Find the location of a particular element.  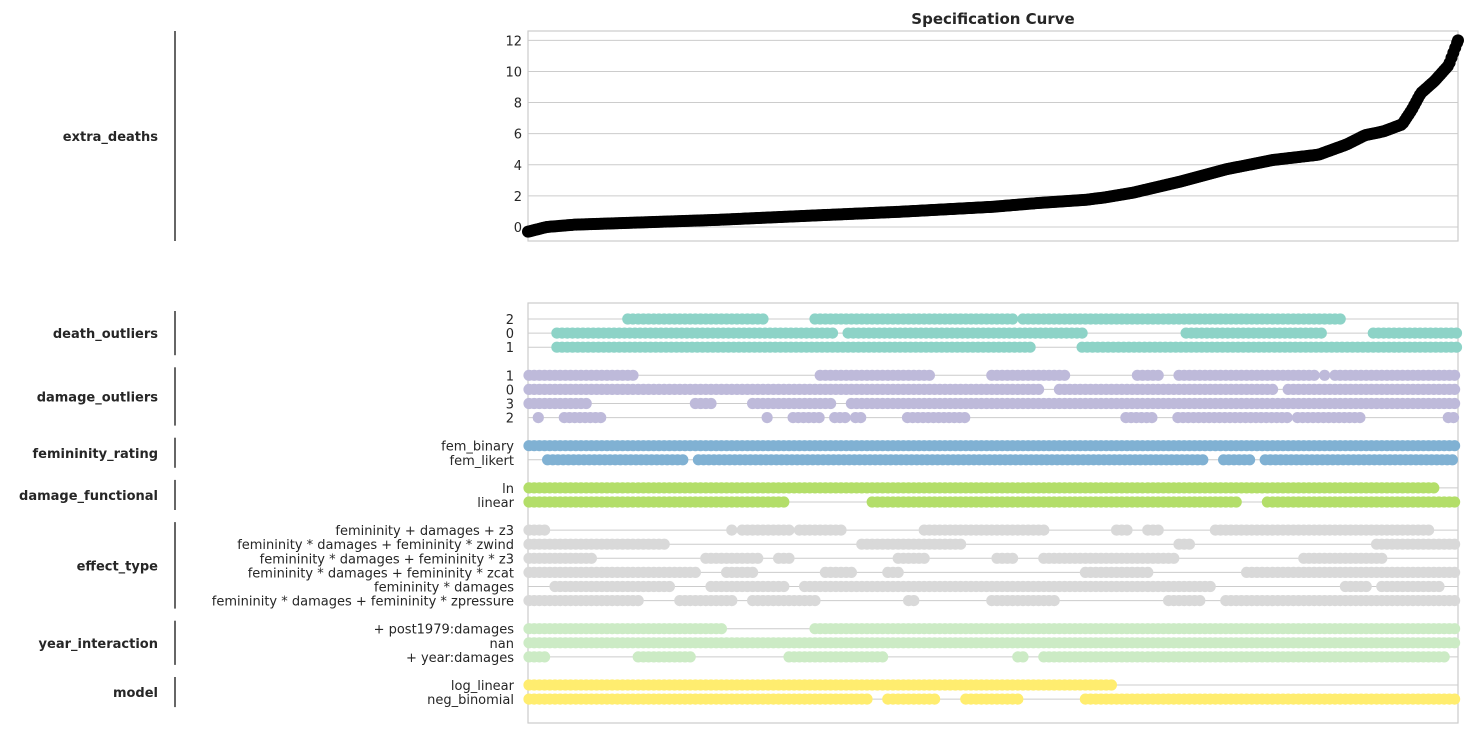

group-label-model: model is located at coordinates (135, 693).